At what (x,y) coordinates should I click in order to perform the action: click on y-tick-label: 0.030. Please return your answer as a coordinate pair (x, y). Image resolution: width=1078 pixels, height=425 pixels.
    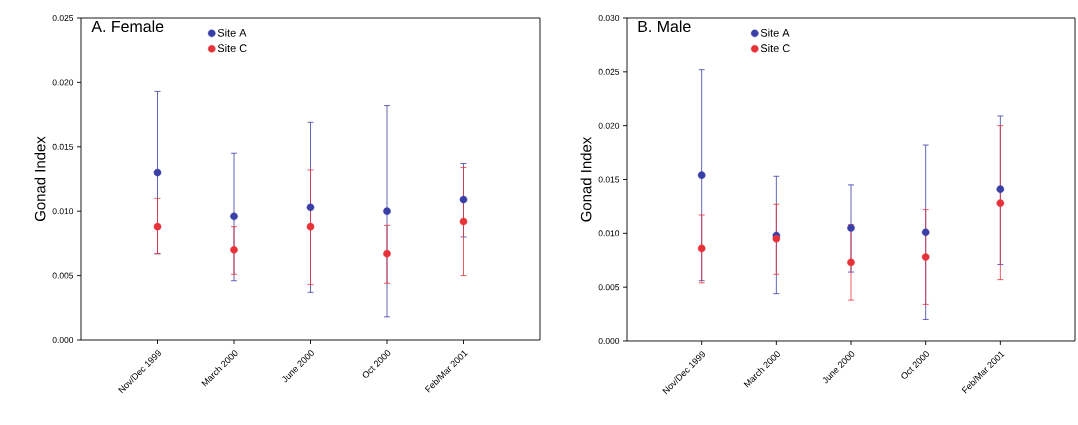
    Looking at the image, I should click on (609, 18).